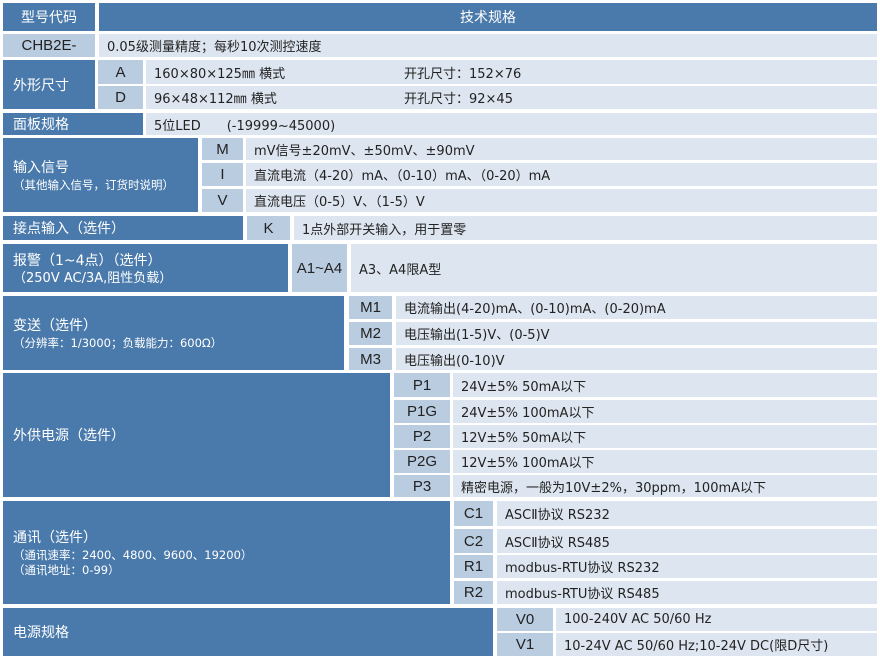 The image size is (880, 660). What do you see at coordinates (525, 619) in the screenshot?
I see `power-code: V0` at bounding box center [525, 619].